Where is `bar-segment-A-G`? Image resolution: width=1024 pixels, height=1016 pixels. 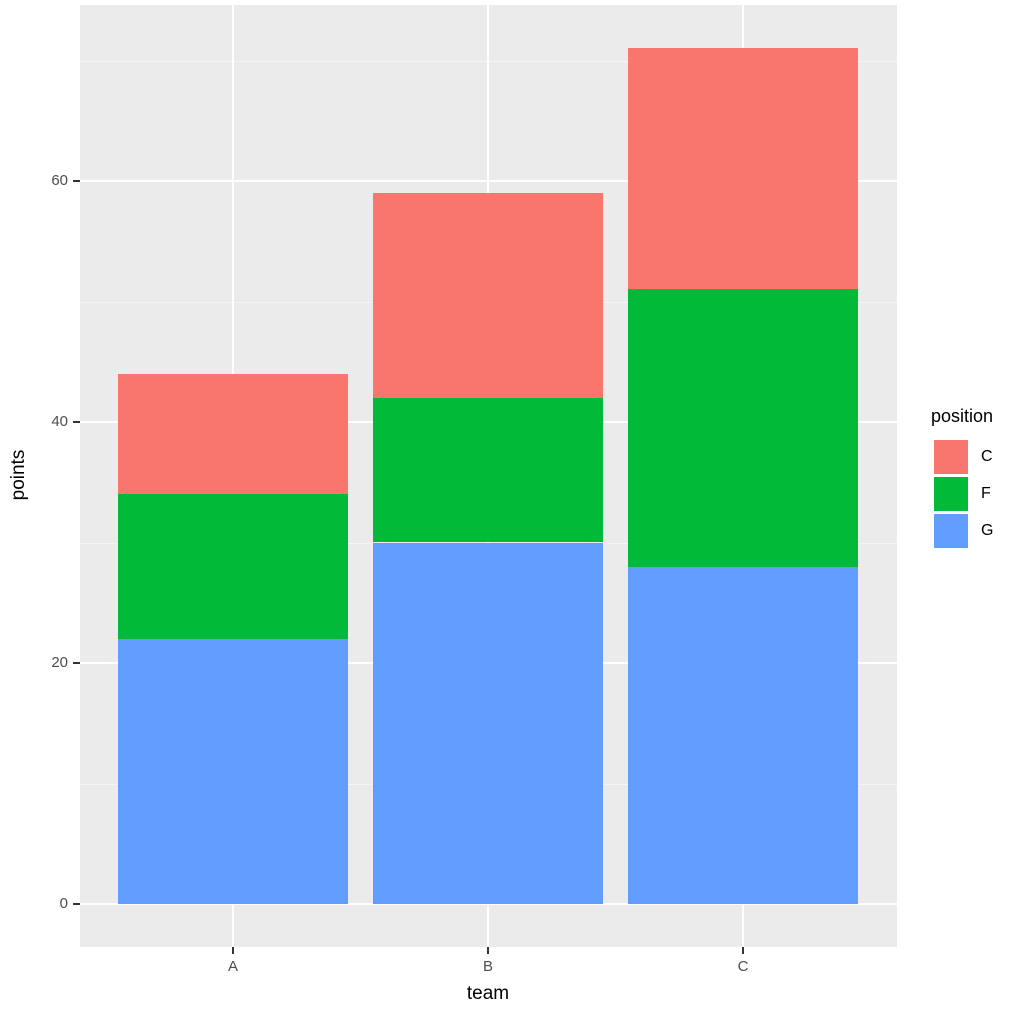
bar-segment-A-G is located at coordinates (233, 771).